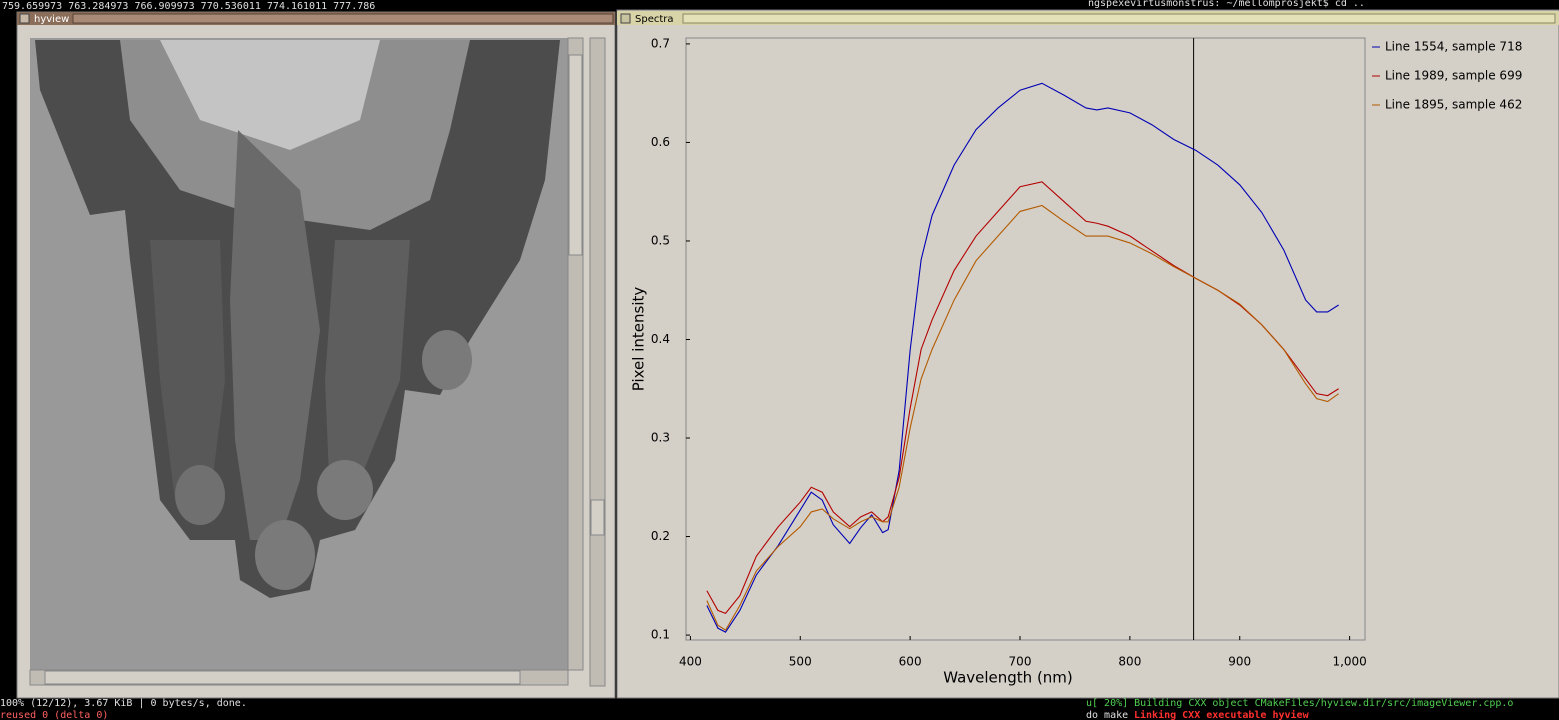 This screenshot has width=1559, height=720. Describe the element at coordinates (1453, 105) in the screenshot. I see `legend-label: Line 1895, sample 462` at that location.